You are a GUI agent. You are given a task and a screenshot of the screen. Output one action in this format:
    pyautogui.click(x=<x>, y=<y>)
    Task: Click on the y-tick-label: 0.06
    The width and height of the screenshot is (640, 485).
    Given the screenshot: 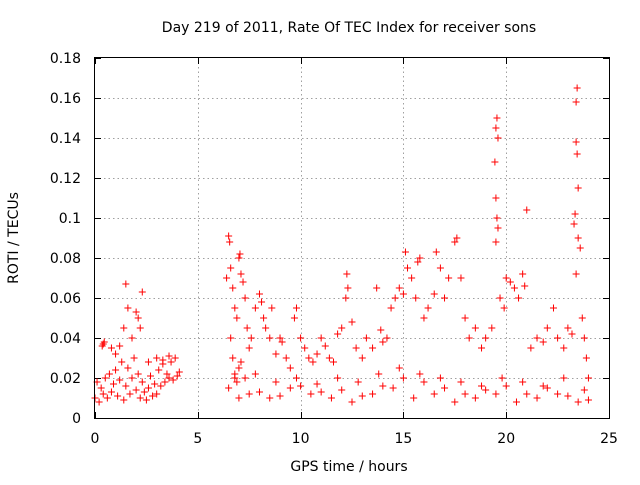 What is the action you would take?
    pyautogui.click(x=65, y=299)
    